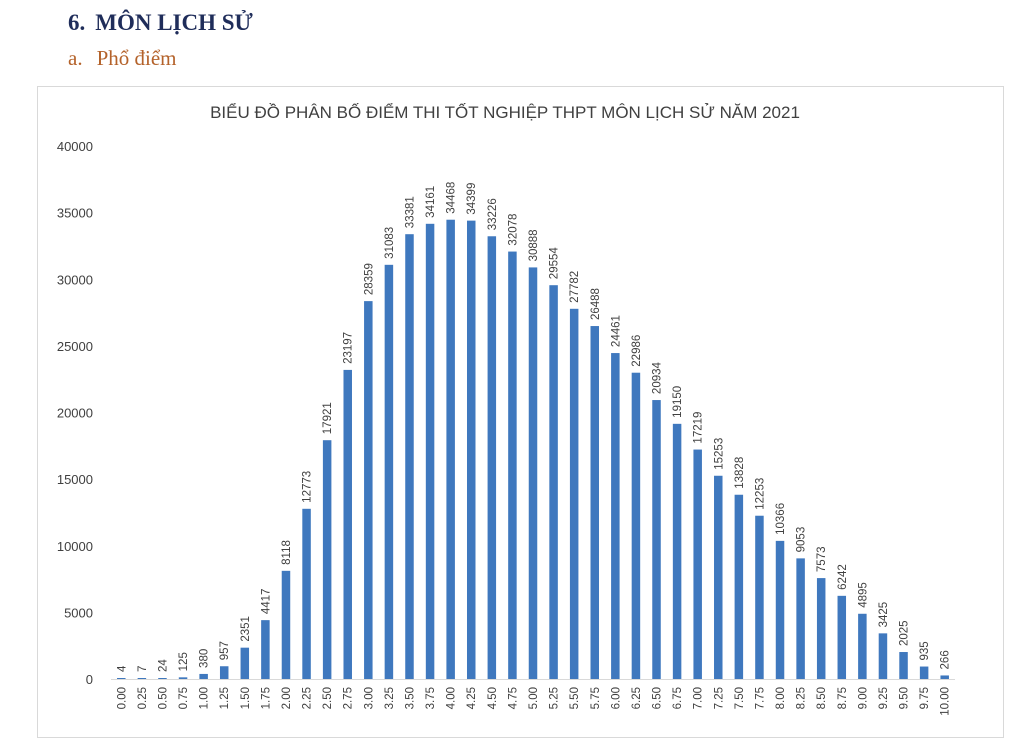  I want to click on x-tick-label: 9.50, so click(905, 698).